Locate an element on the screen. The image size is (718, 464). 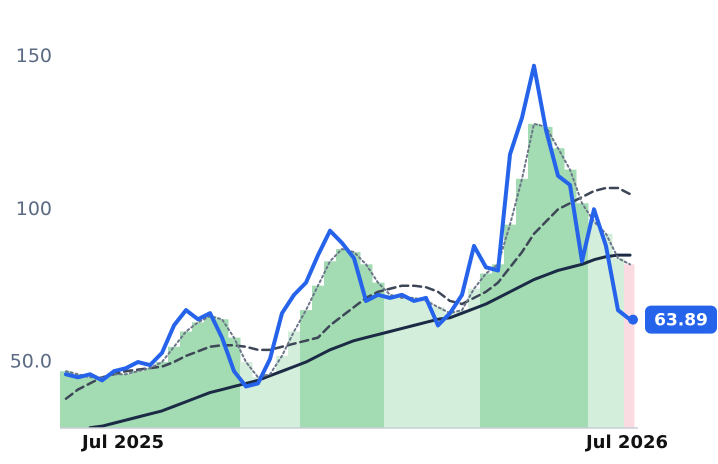
y-tick-label: 50.0 is located at coordinates (31, 362).